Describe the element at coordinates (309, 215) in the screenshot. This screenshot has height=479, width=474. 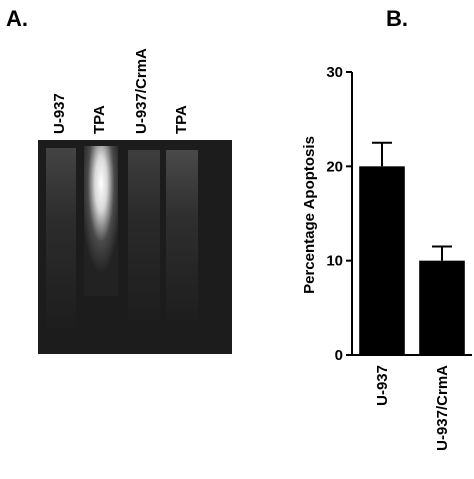
I see `y-axis-label: Percentage Apoptosis` at that location.